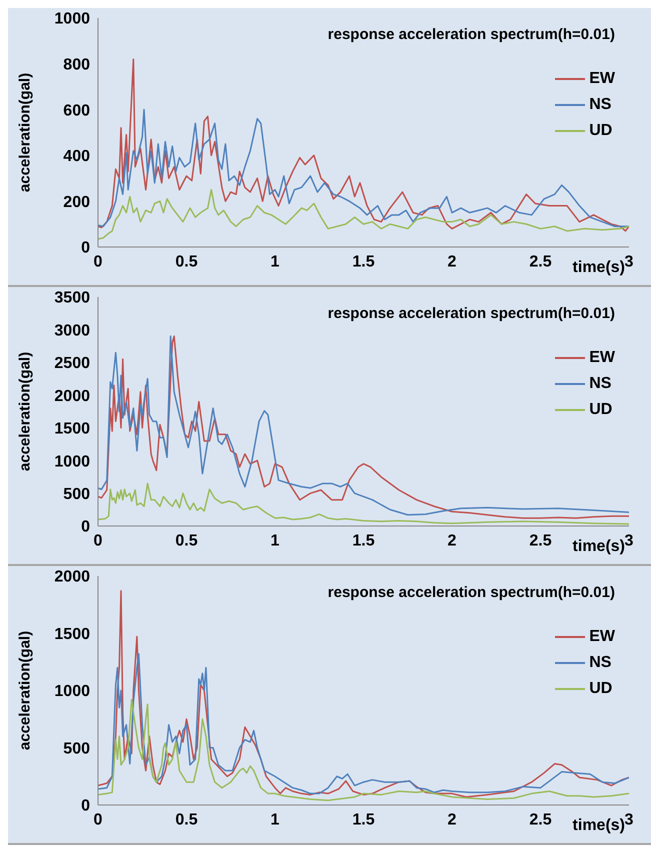 The height and width of the screenshot is (849, 659). What do you see at coordinates (76, 65) in the screenshot?
I see `y-tick-label: 800` at bounding box center [76, 65].